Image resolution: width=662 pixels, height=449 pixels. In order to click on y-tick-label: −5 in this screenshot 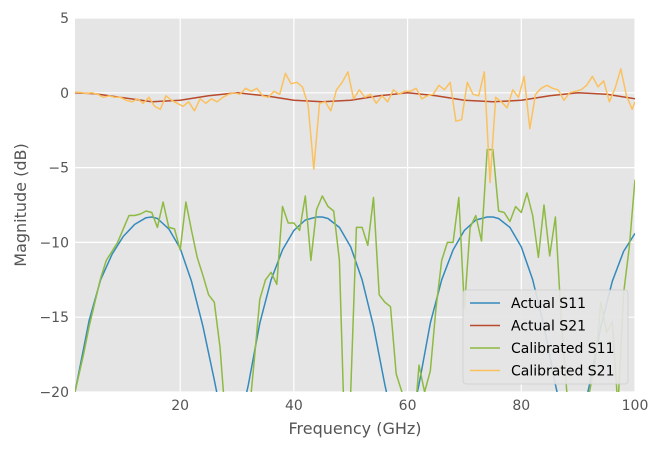, I will do `click(58, 169)`.